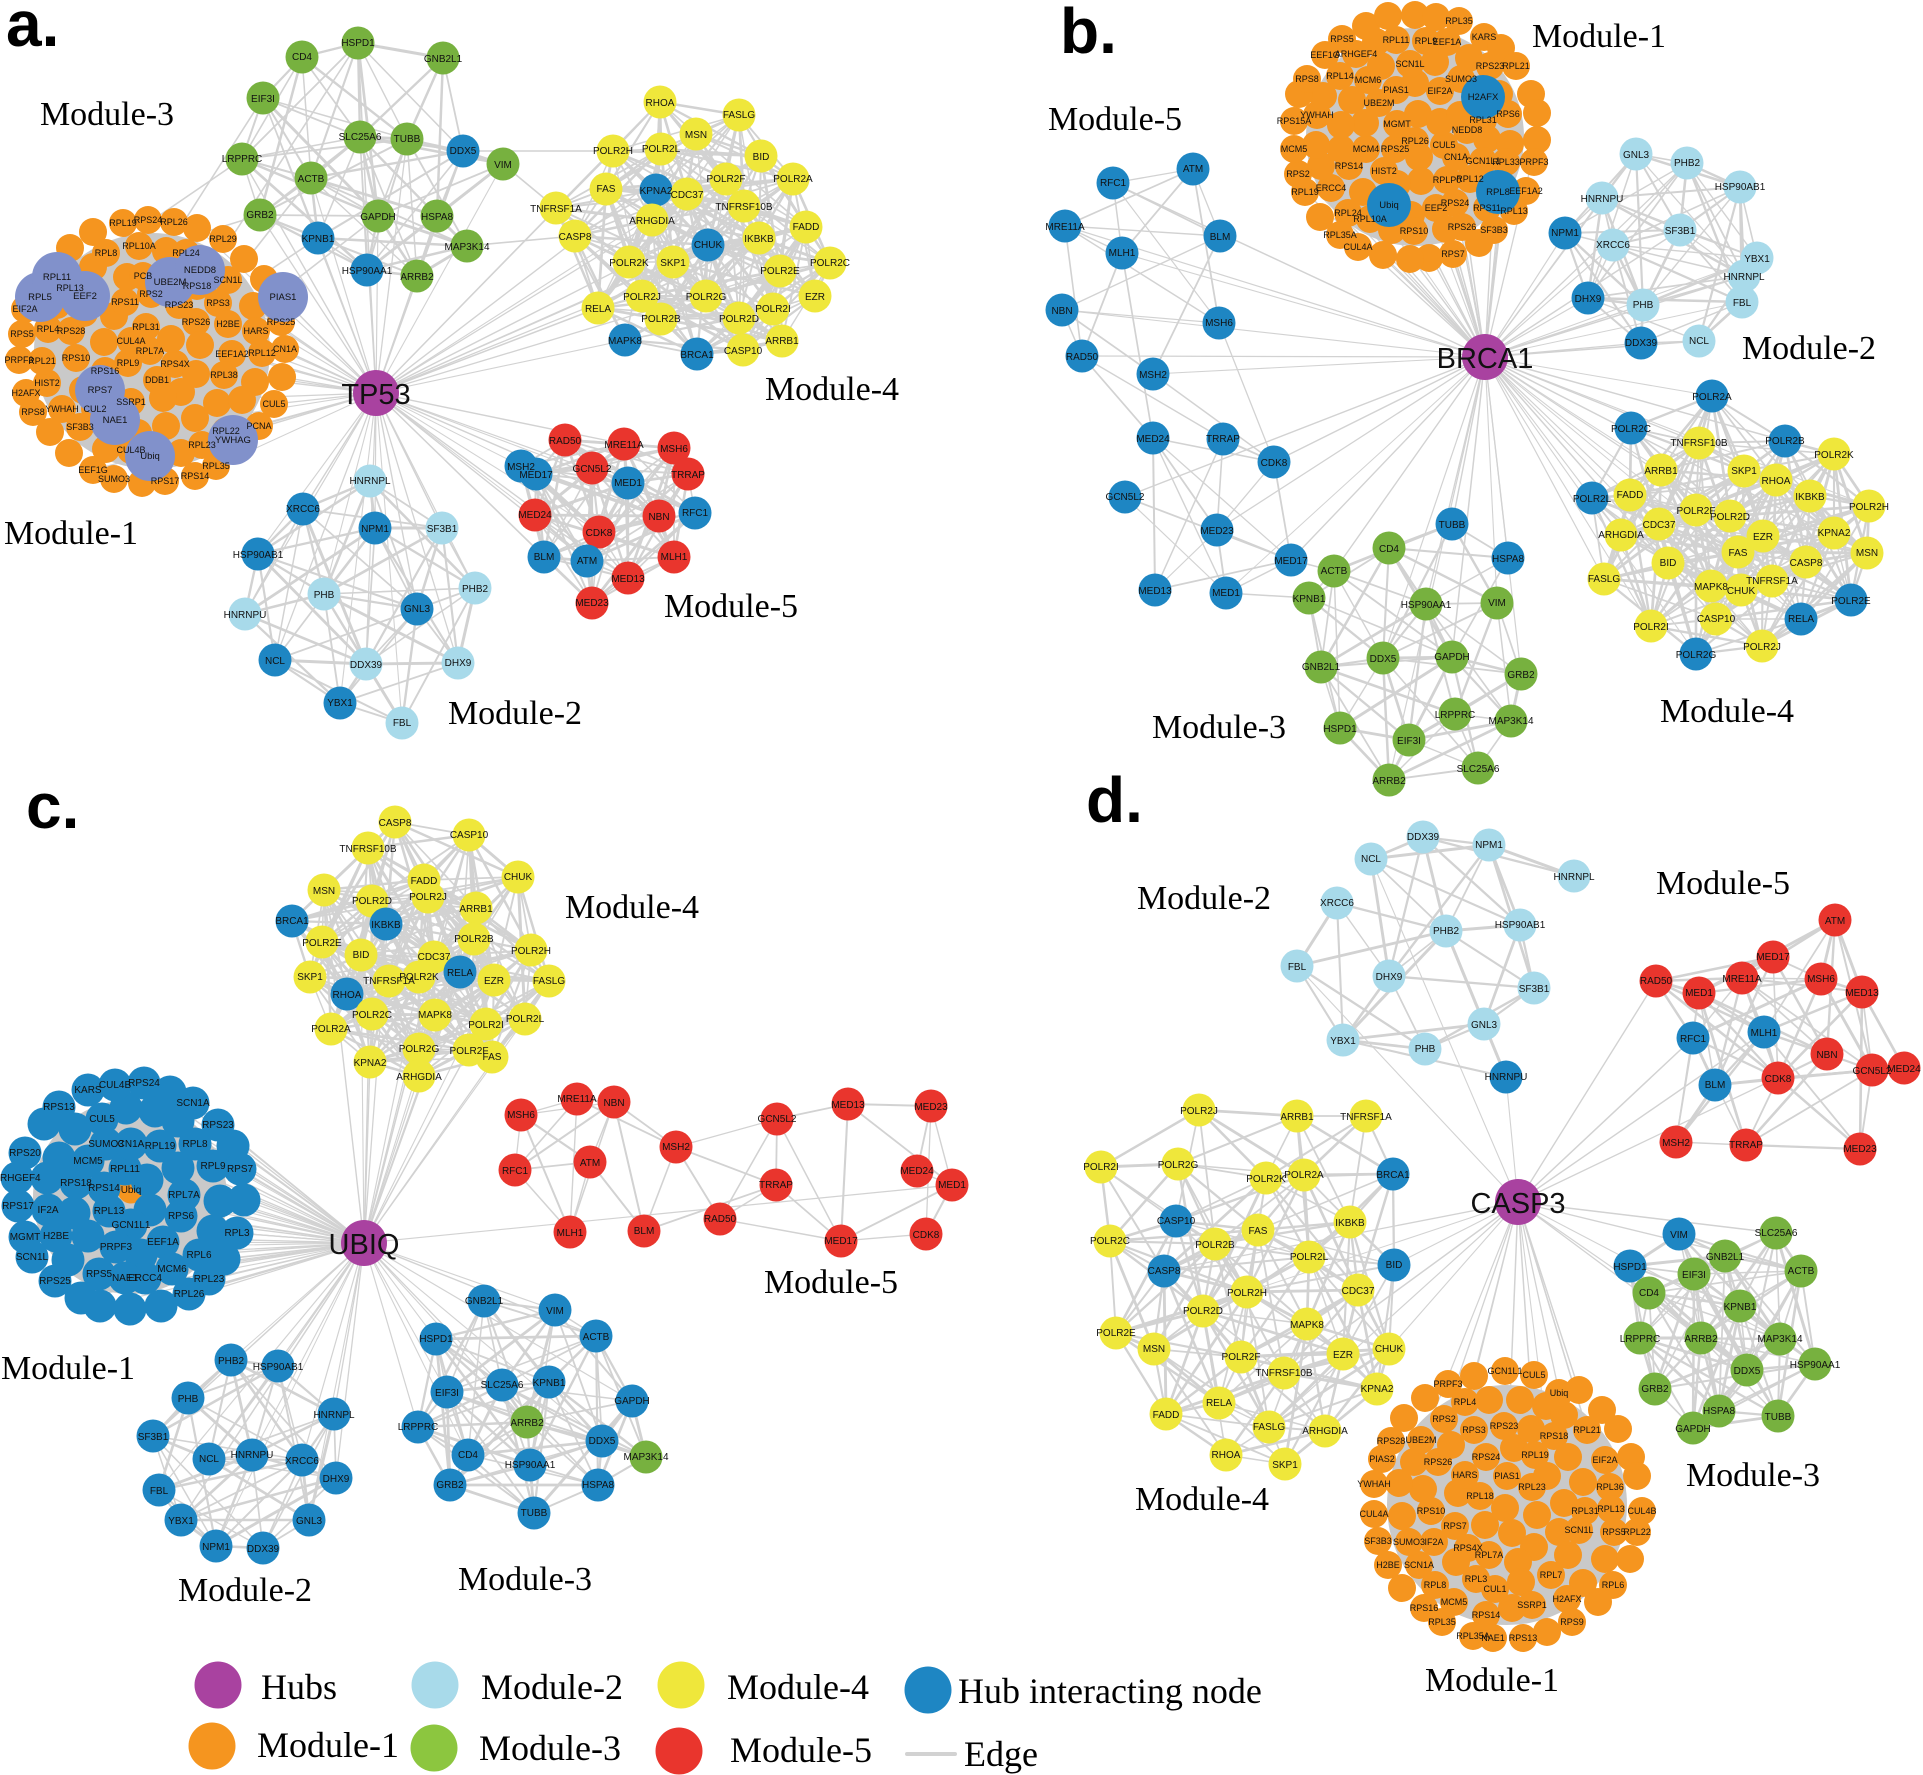 The height and width of the screenshot is (1775, 1923). What do you see at coordinates (57, 277) in the screenshot?
I see `svg-text: RPL11` at bounding box center [57, 277].